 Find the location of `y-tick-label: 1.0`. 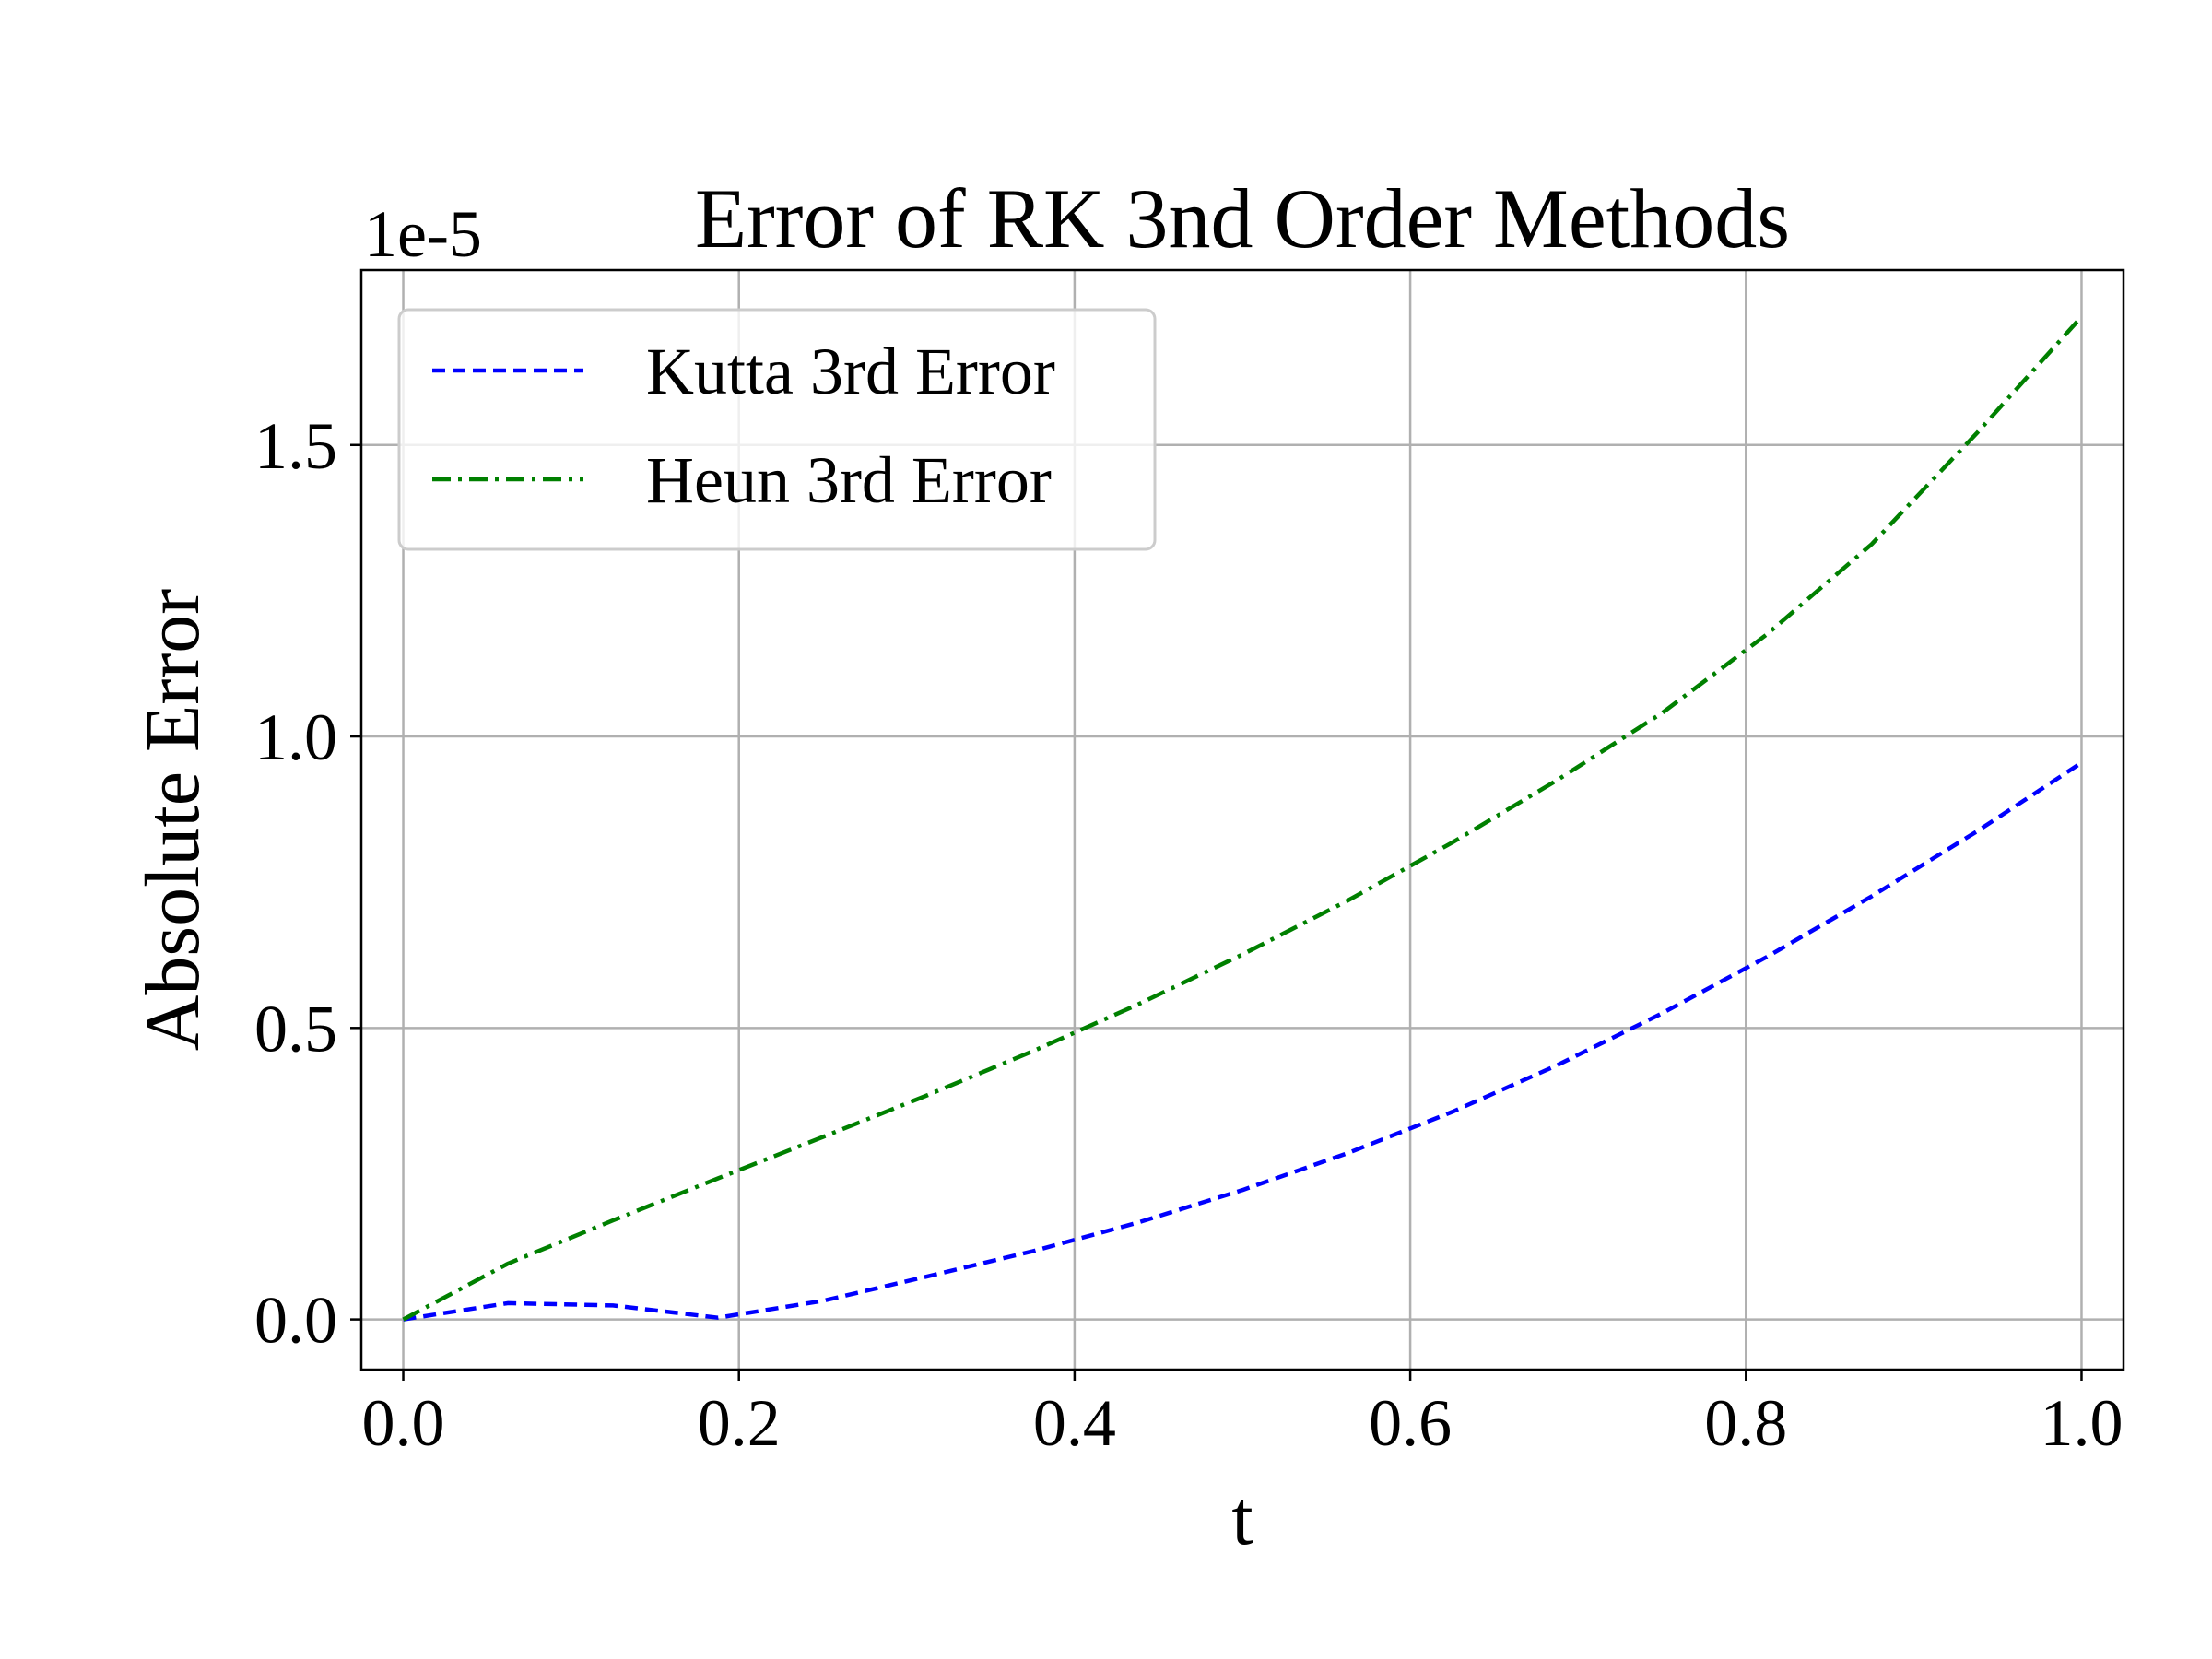

y-tick-label: 1.0 is located at coordinates (295, 737).